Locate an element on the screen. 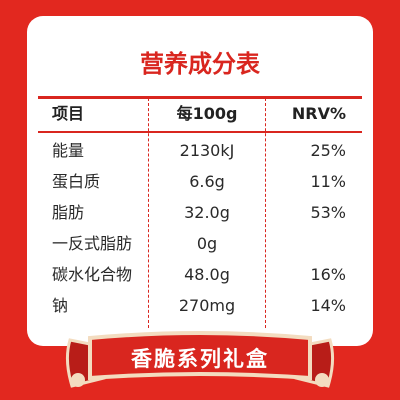 This screenshot has width=400, height=400. table-cell: 脂肪 is located at coordinates (68, 212).